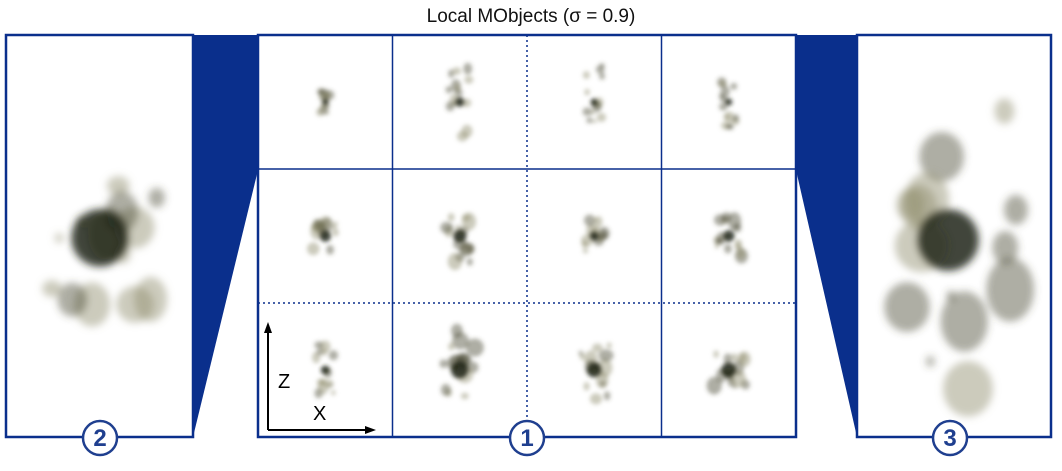  What do you see at coordinates (594, 93) in the screenshot?
I see `grid-object-r1-c3` at bounding box center [594, 93].